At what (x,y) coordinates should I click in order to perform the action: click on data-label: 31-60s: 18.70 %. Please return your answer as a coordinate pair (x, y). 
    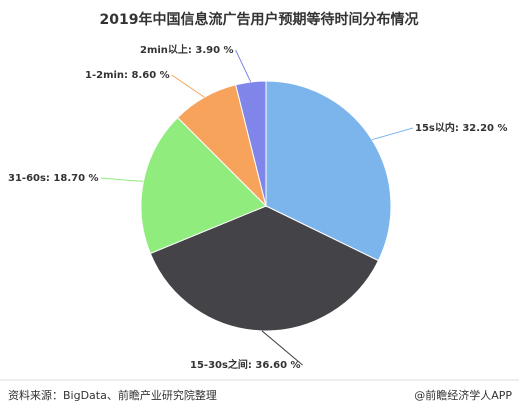
    Looking at the image, I should click on (53, 178).